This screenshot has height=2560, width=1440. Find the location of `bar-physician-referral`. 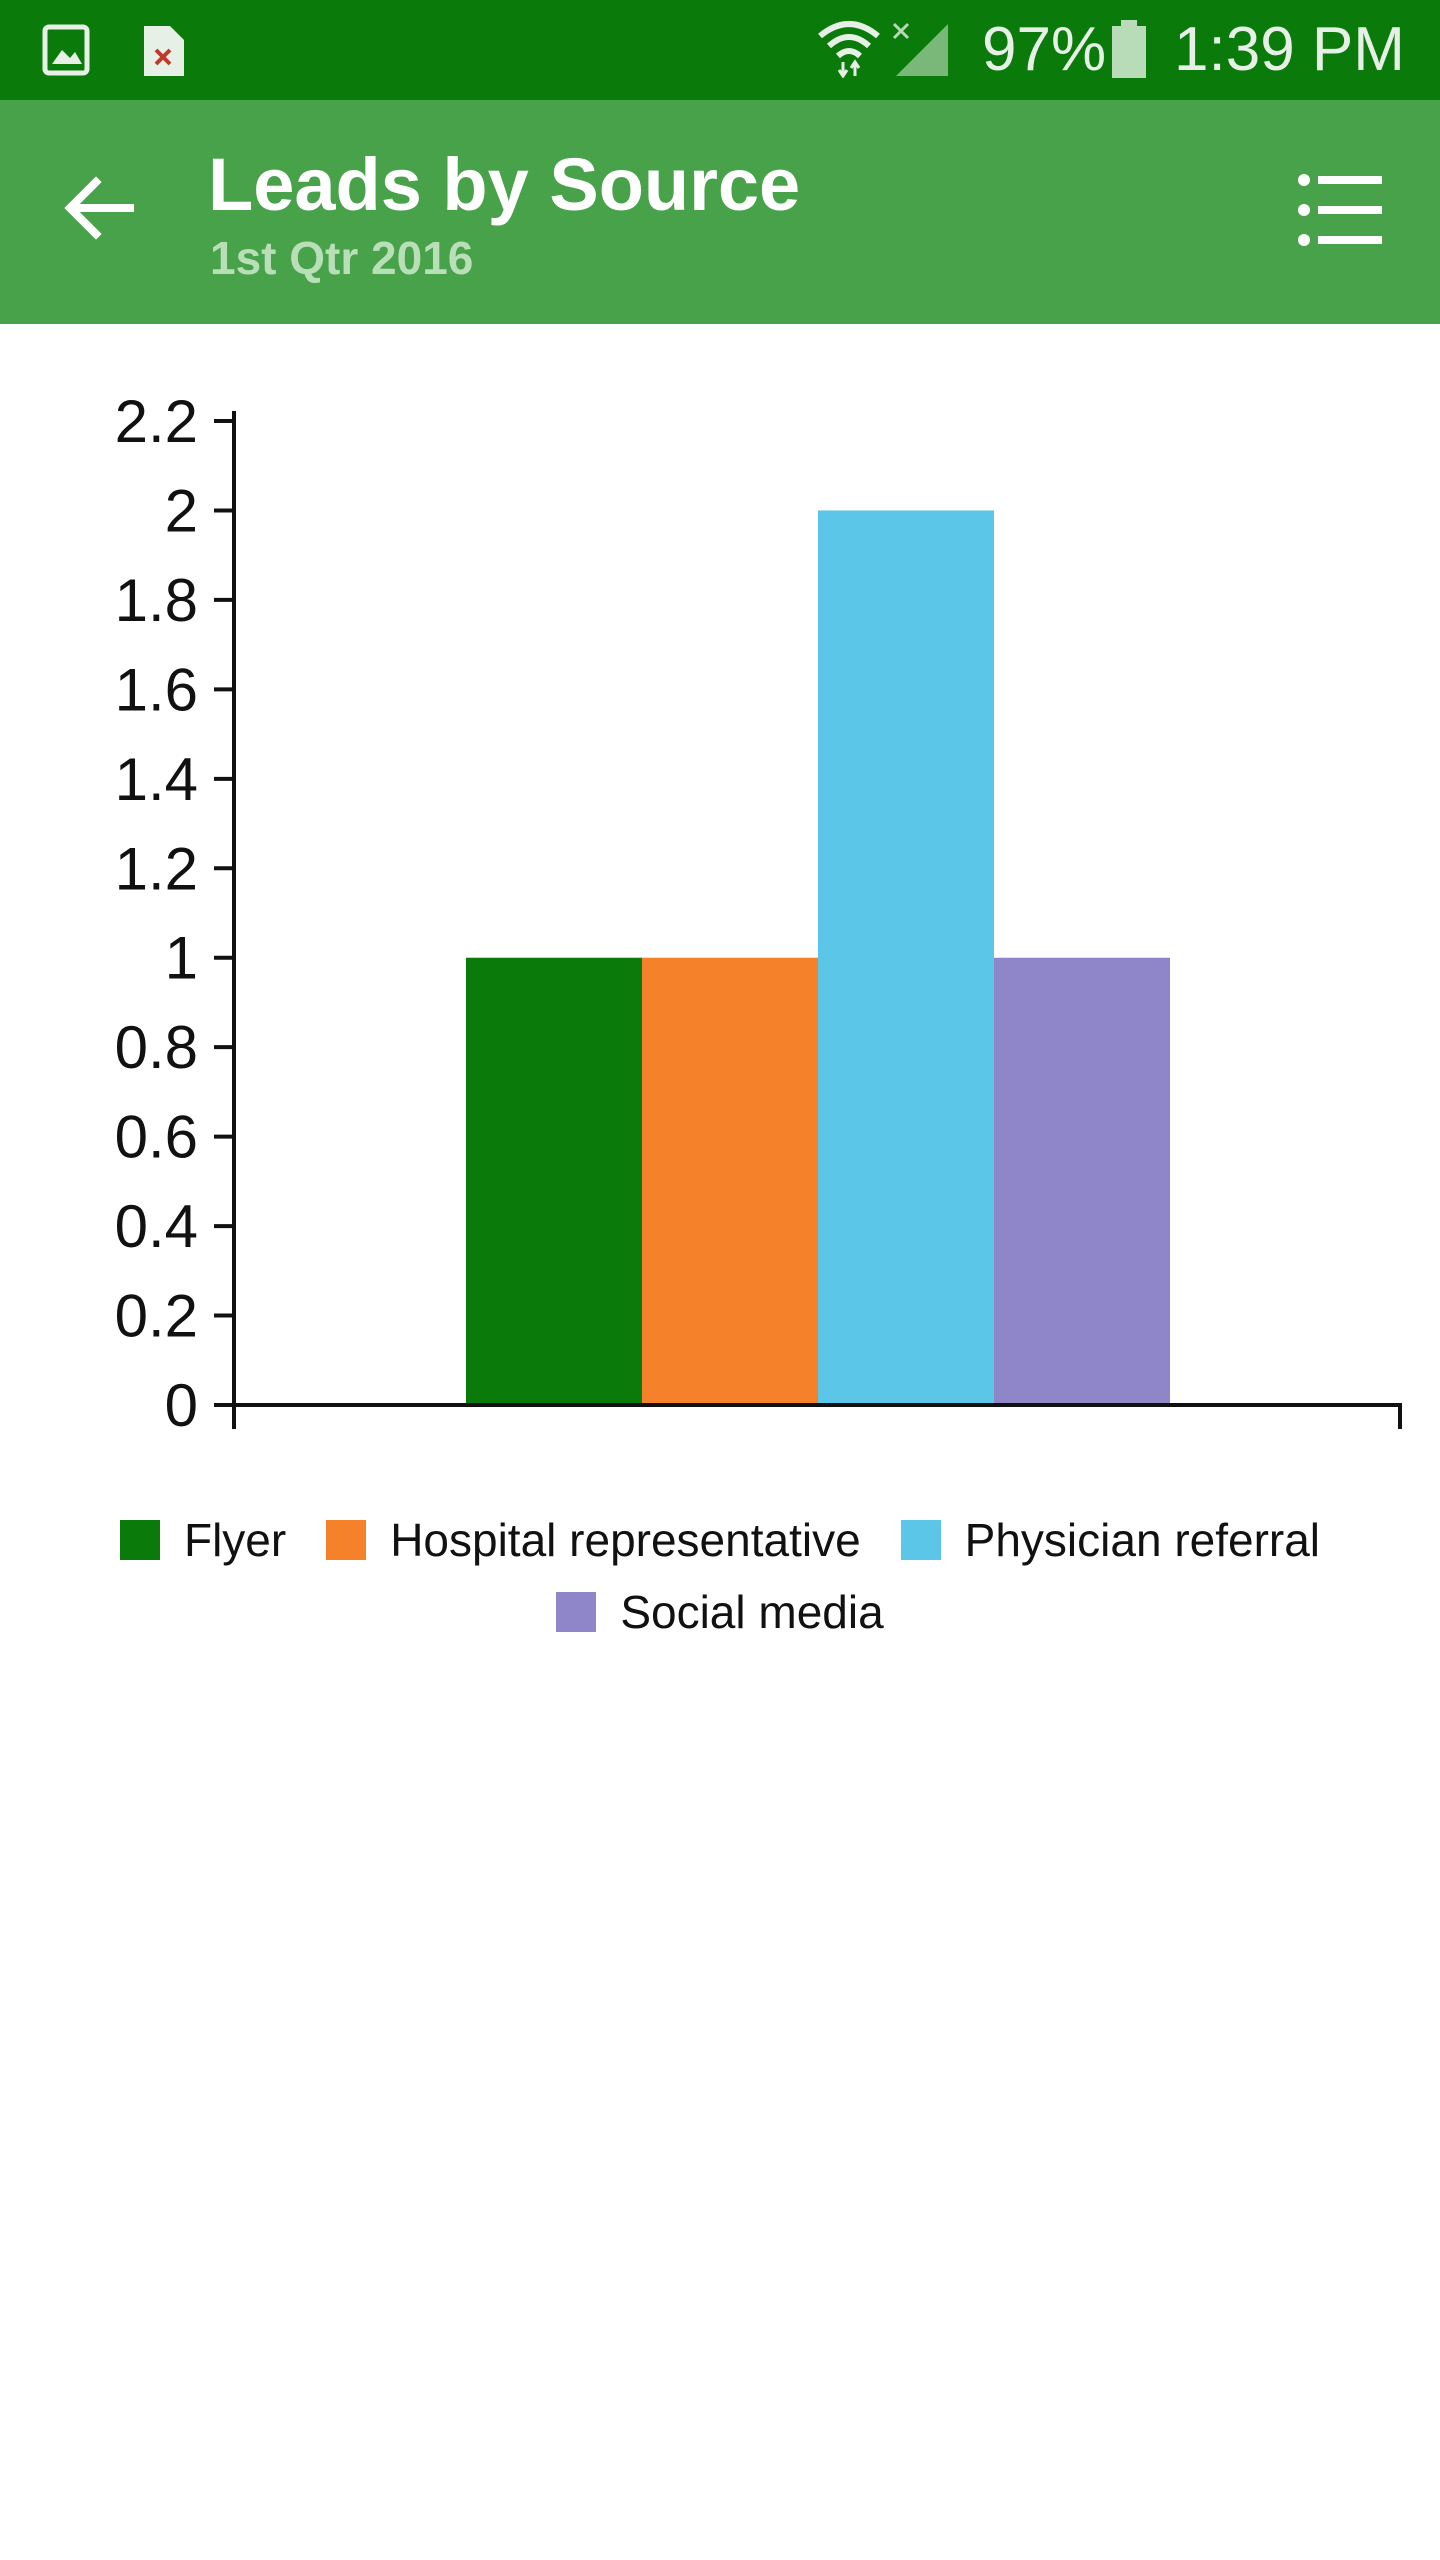

bar-physician-referral is located at coordinates (906, 957).